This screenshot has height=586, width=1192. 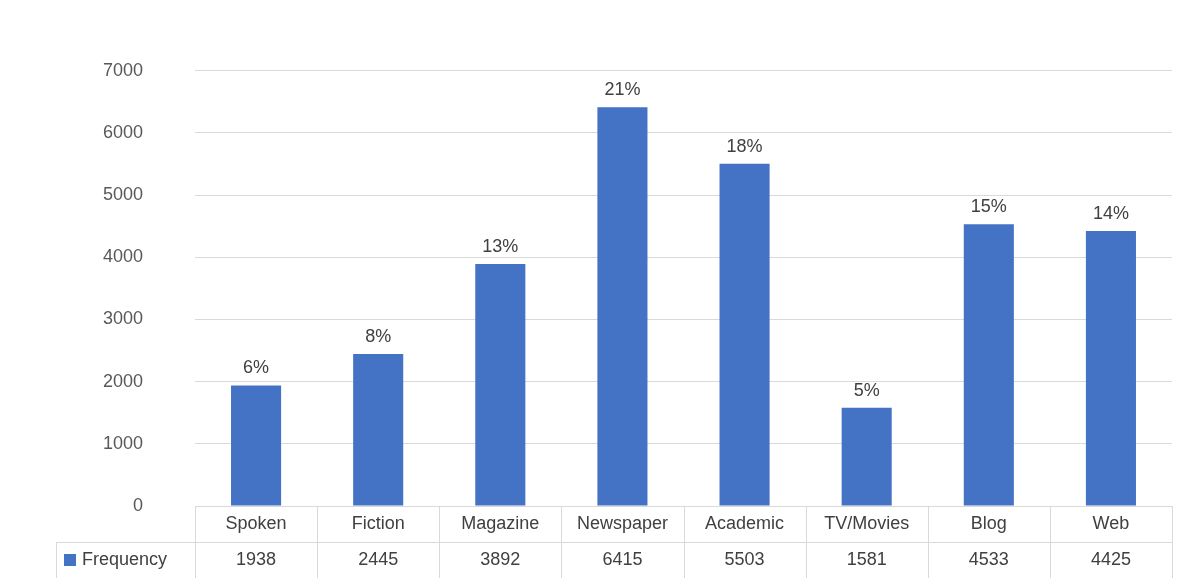 I want to click on data-label: 4425, so click(x=1110, y=558).